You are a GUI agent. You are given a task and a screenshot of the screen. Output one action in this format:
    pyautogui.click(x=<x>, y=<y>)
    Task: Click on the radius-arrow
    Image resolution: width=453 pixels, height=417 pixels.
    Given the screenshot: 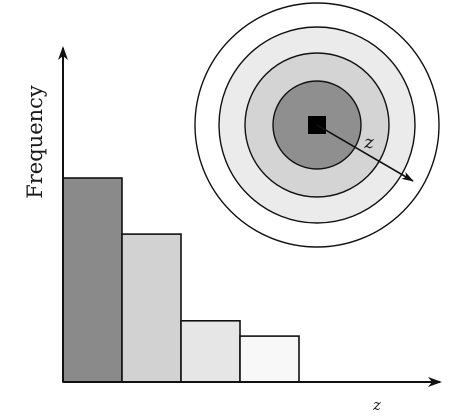 What is the action you would take?
    pyautogui.click(x=365, y=153)
    